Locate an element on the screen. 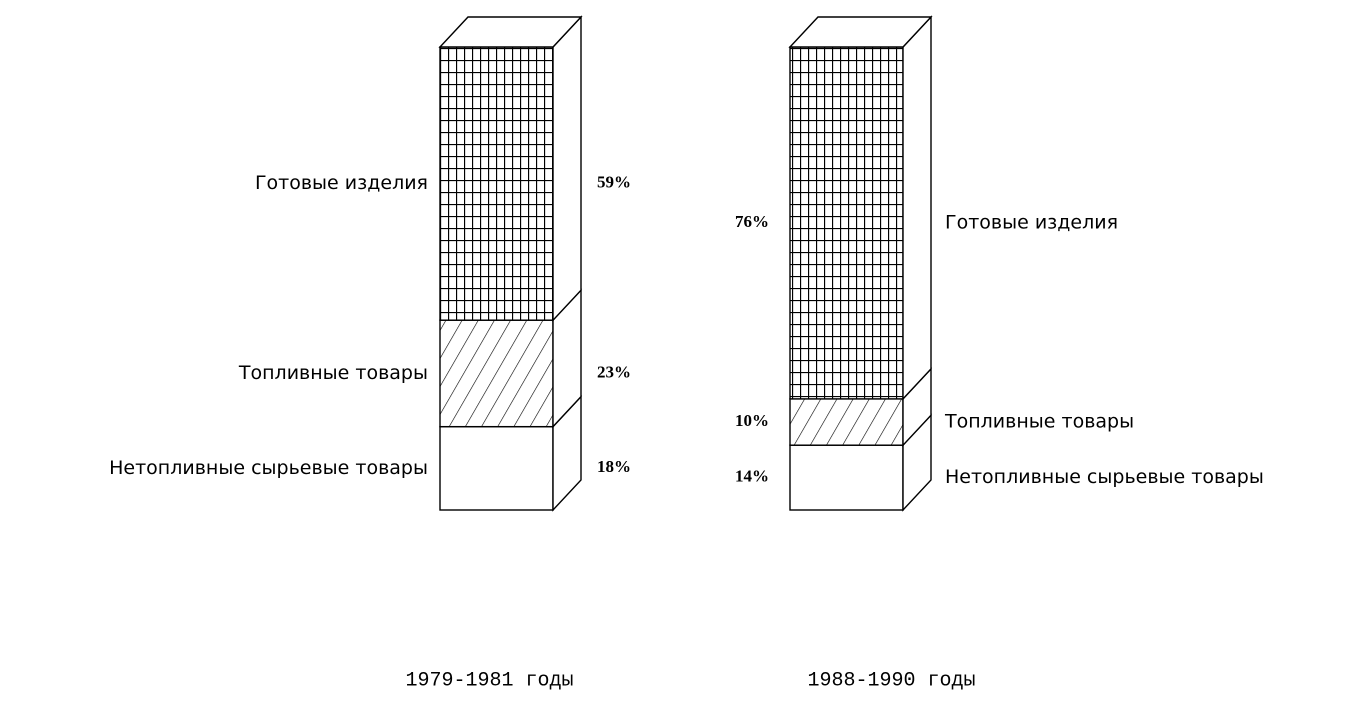 The height and width of the screenshot is (714, 1368). value-label: 14% is located at coordinates (752, 475).